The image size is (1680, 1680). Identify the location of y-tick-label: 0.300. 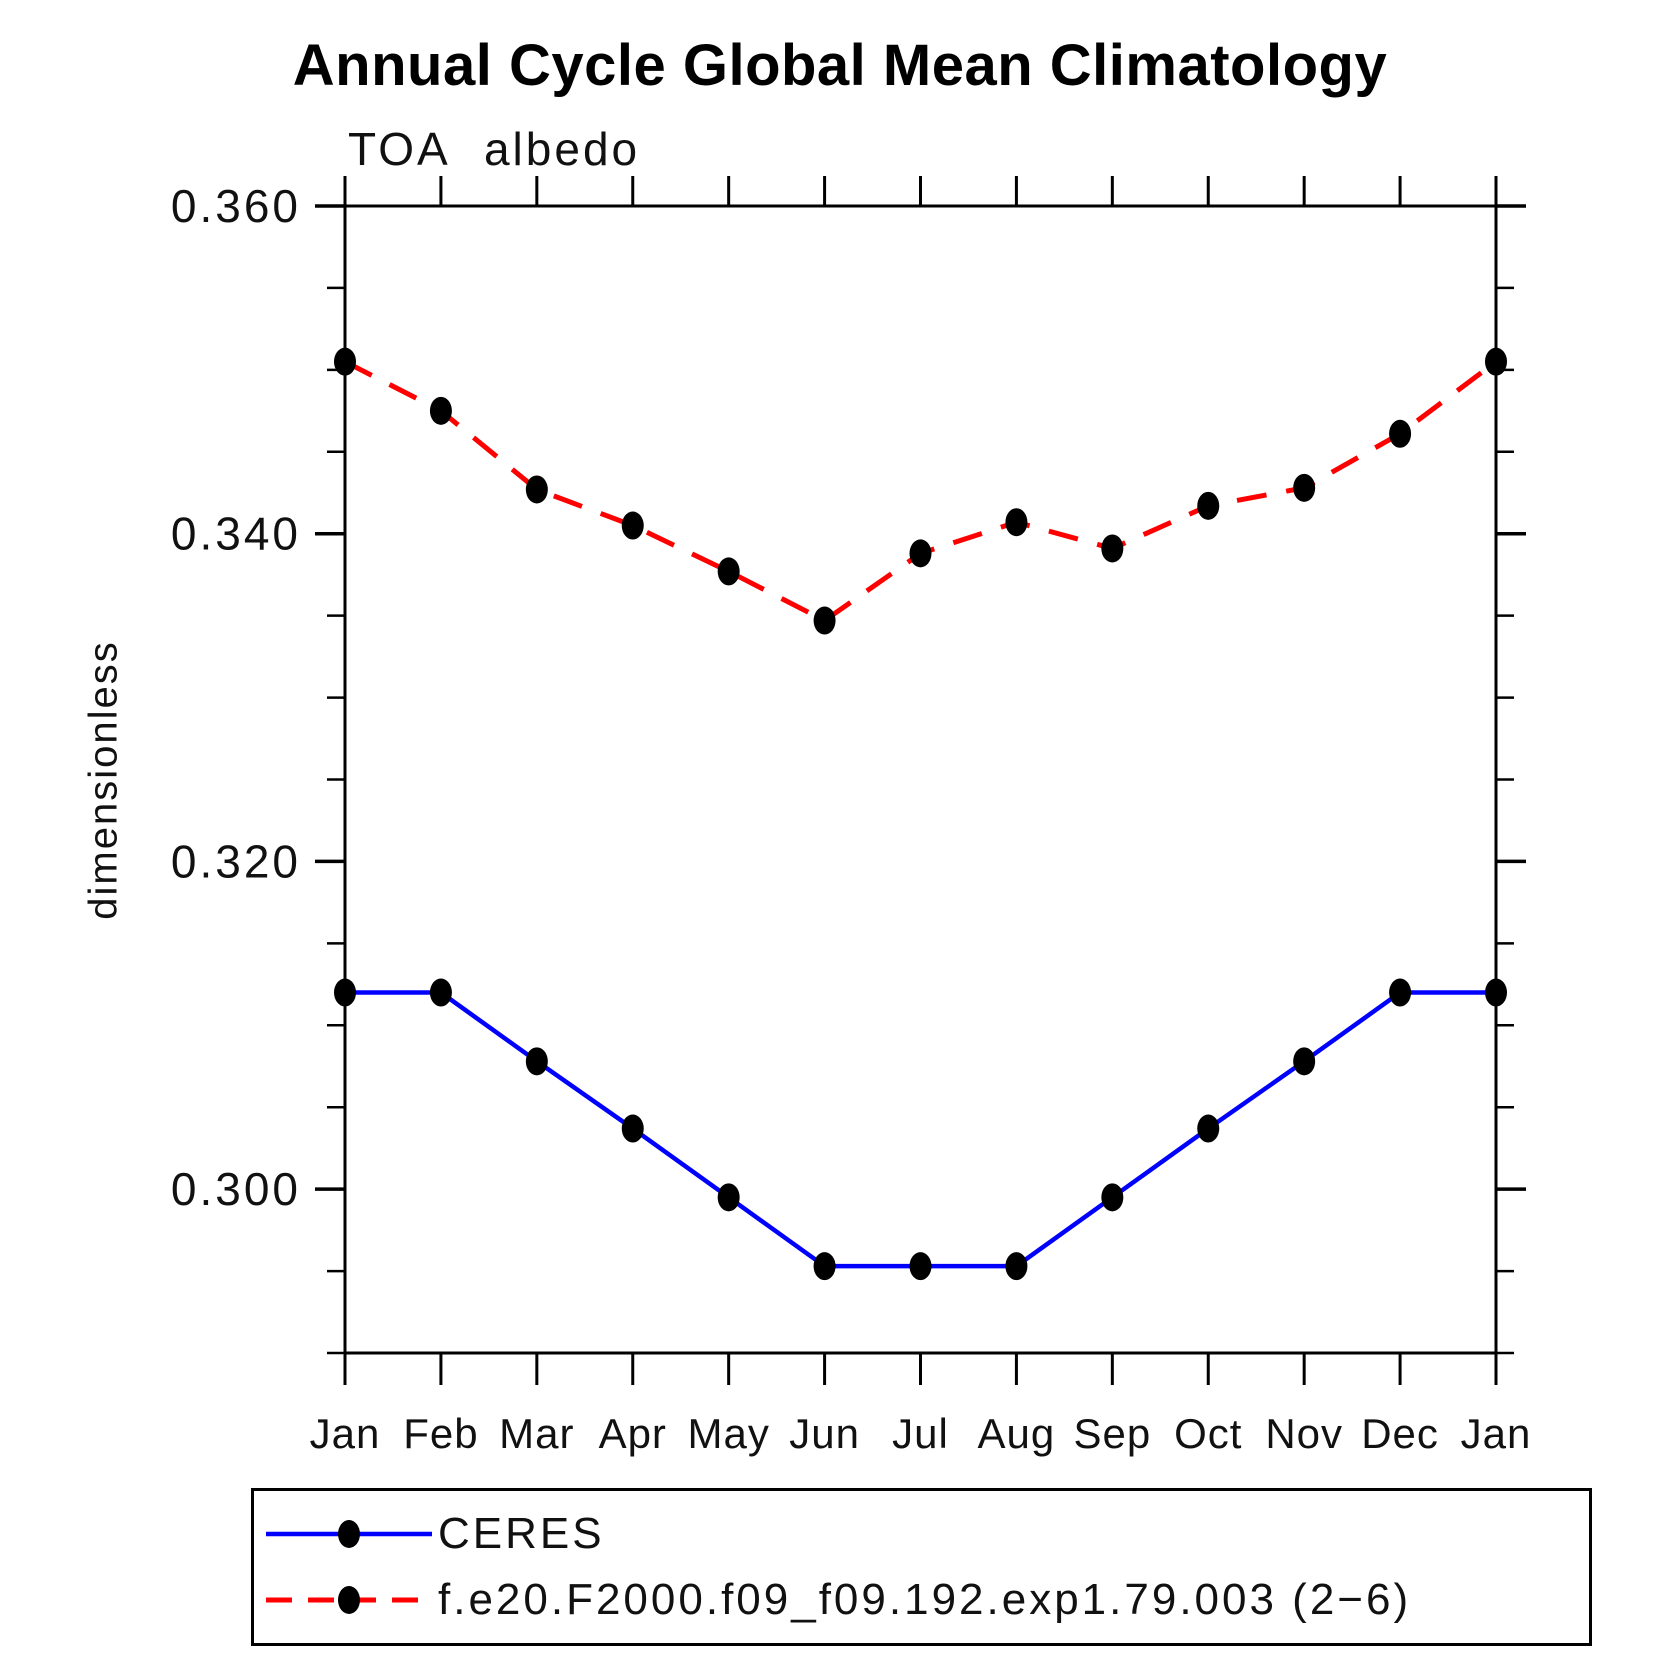
(236, 1189).